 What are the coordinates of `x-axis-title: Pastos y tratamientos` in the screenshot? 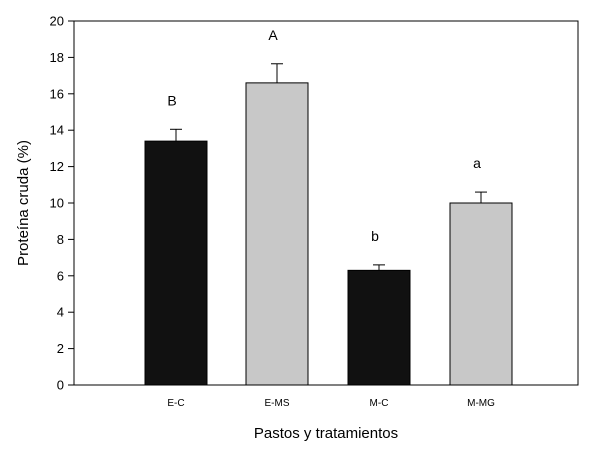 It's located at (326, 433).